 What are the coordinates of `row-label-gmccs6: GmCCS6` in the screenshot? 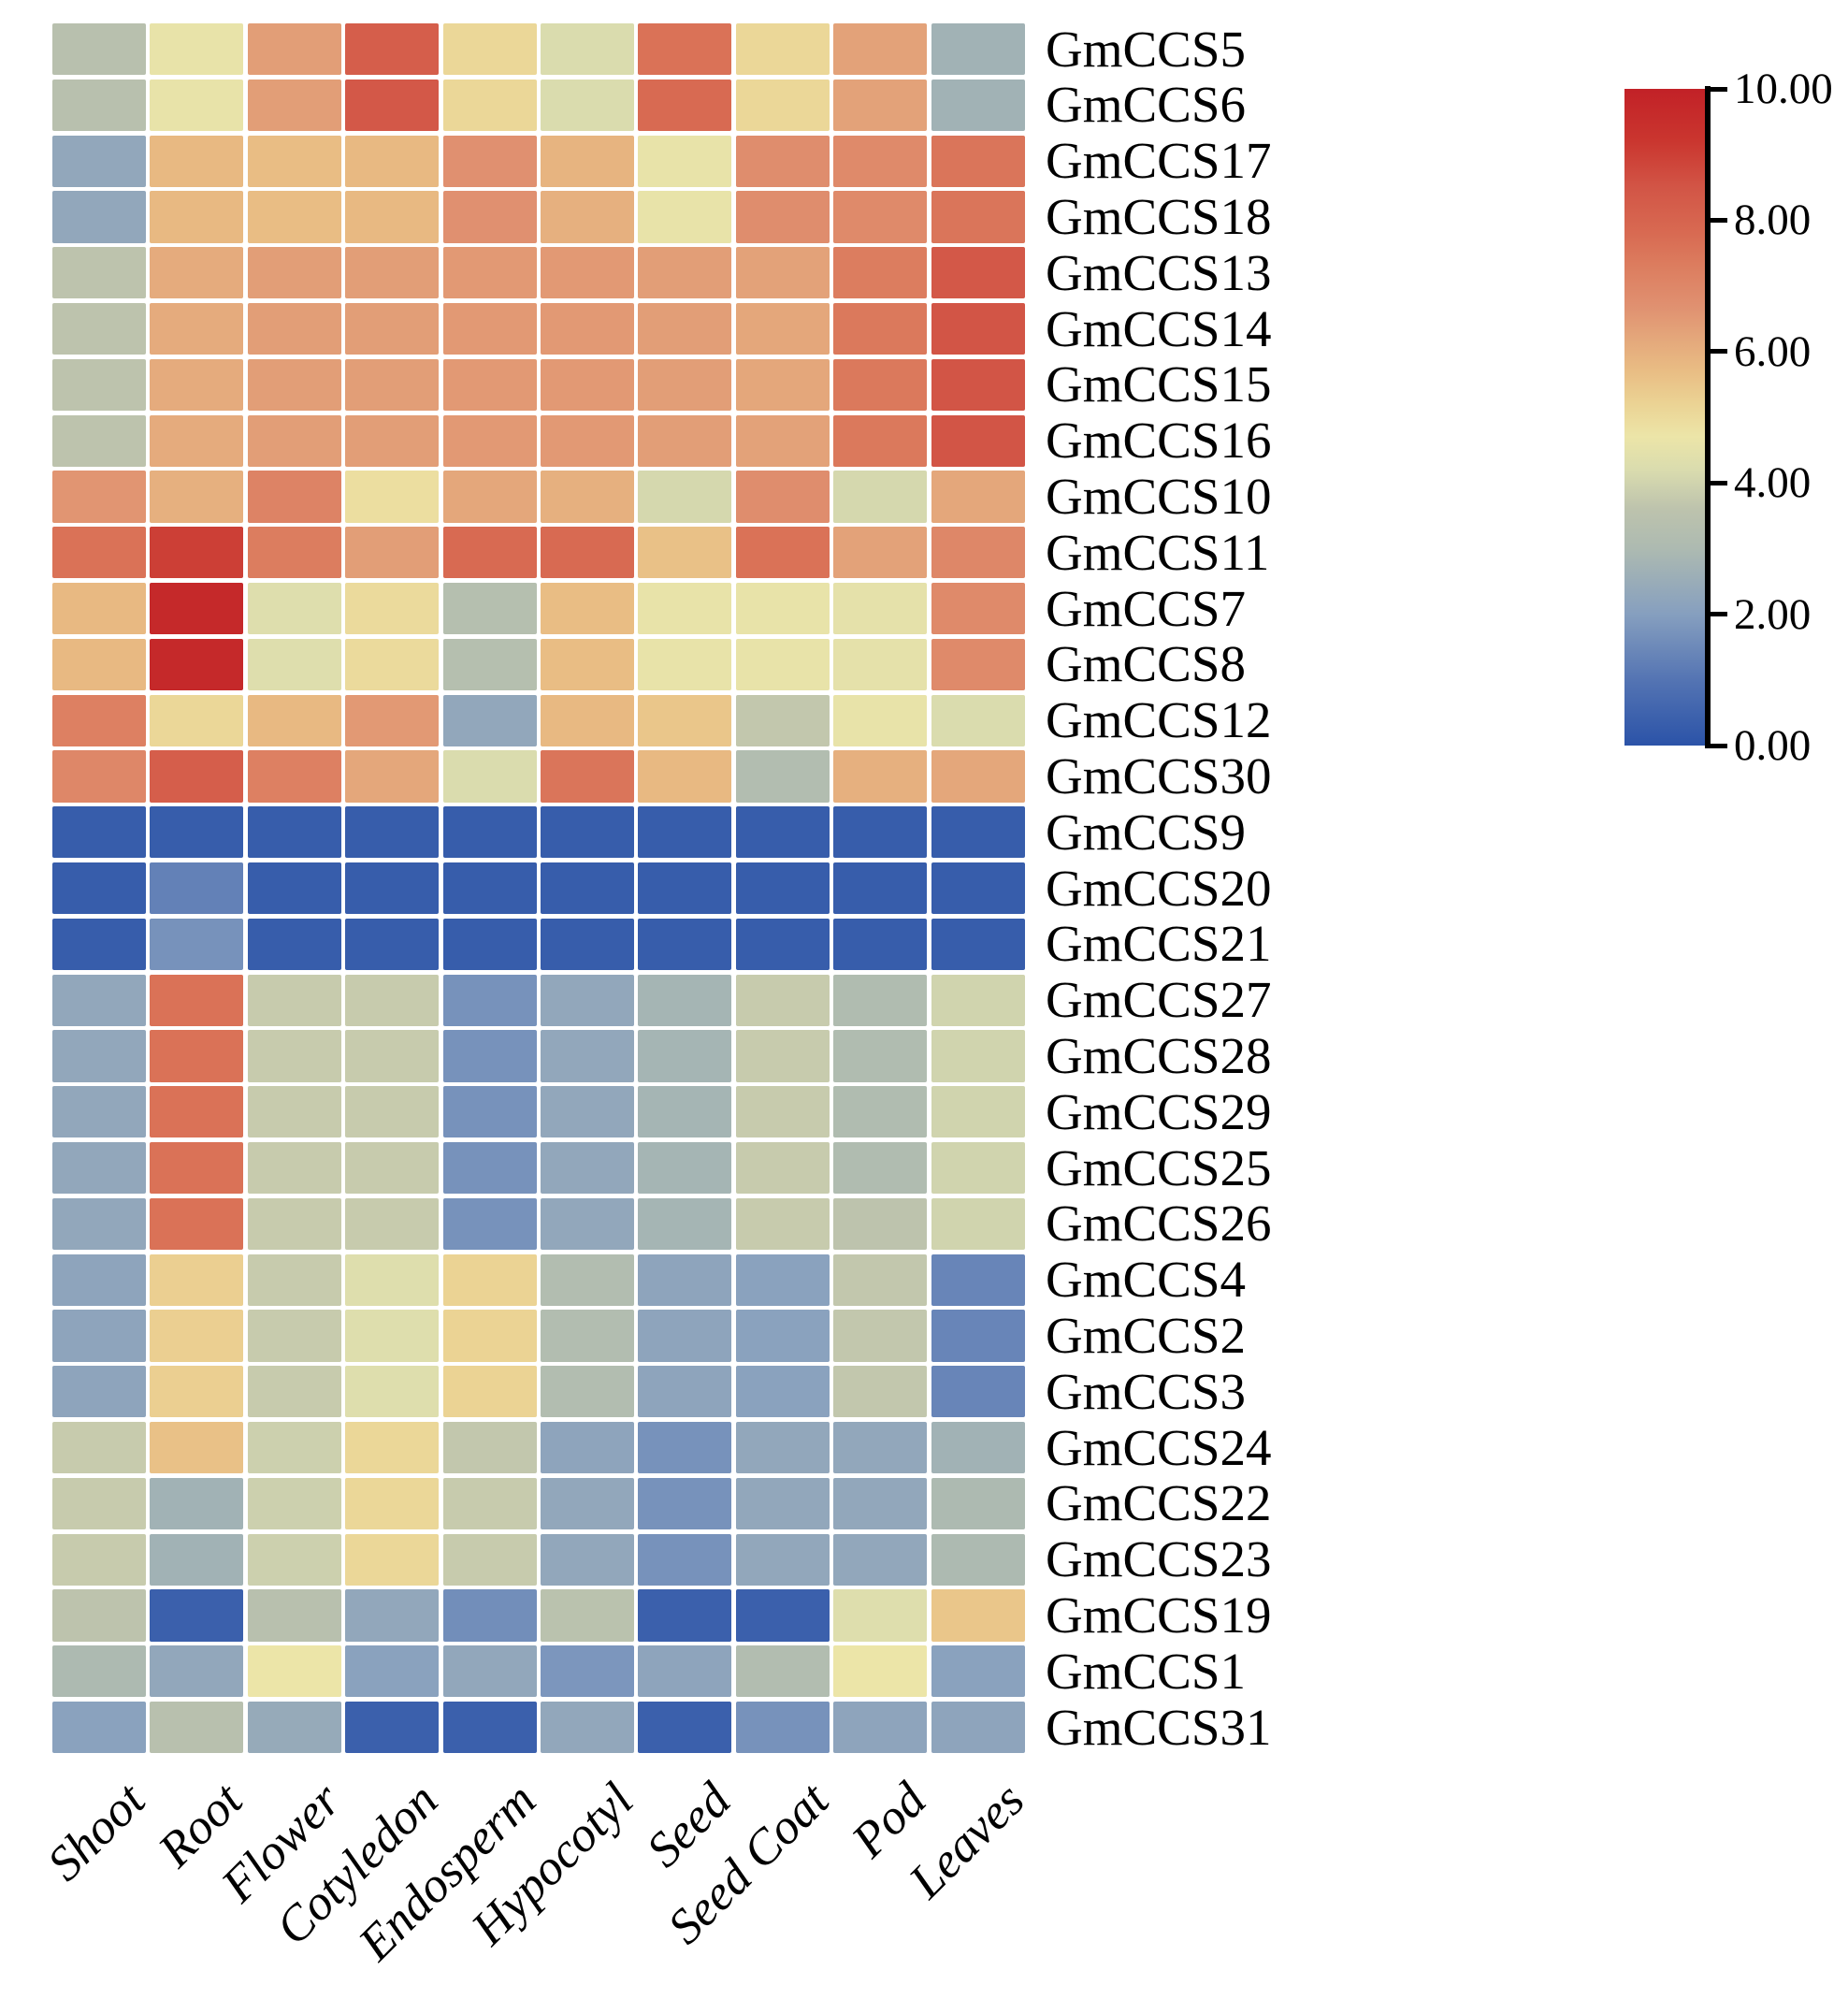 It's located at (1146, 105).